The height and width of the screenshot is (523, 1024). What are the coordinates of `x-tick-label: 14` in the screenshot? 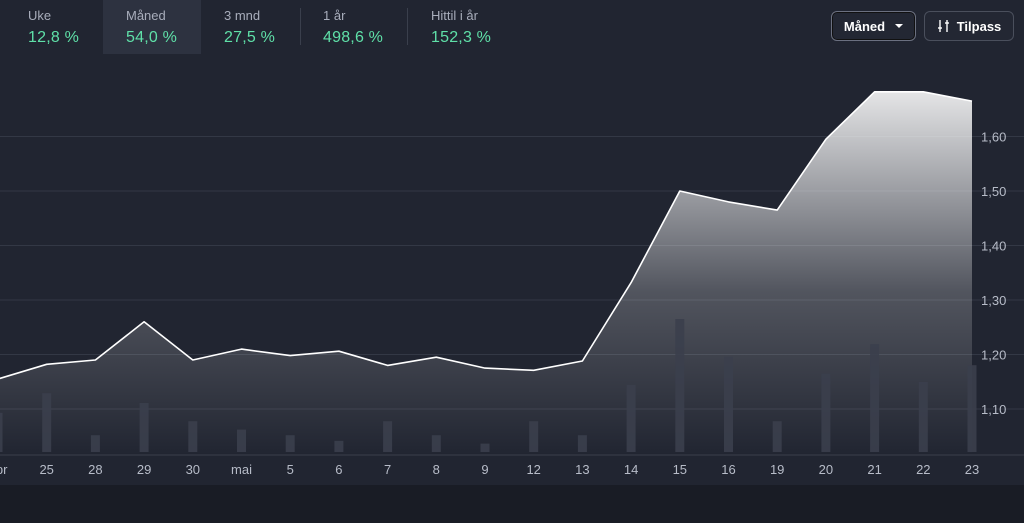 It's located at (631, 469).